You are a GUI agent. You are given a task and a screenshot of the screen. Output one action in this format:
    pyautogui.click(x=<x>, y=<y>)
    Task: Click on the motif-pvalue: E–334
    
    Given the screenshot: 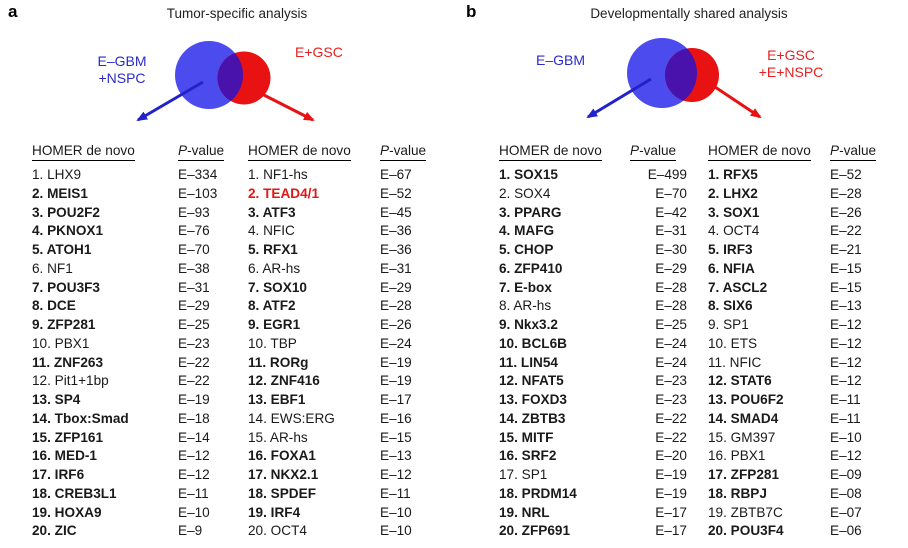 What is the action you would take?
    pyautogui.click(x=198, y=174)
    